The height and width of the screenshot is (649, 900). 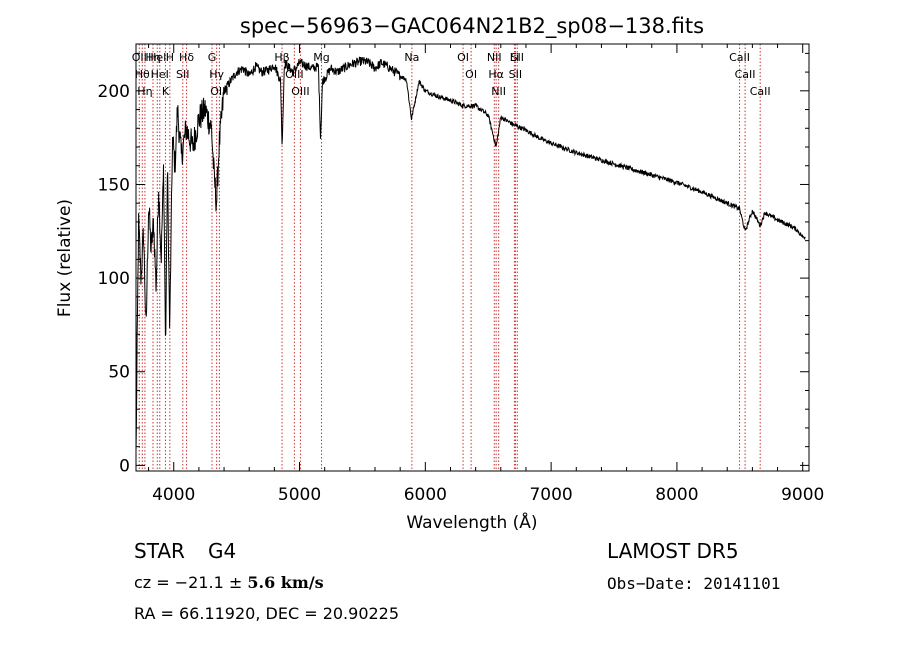 I want to click on line-marker-label: G, so click(x=212, y=57).